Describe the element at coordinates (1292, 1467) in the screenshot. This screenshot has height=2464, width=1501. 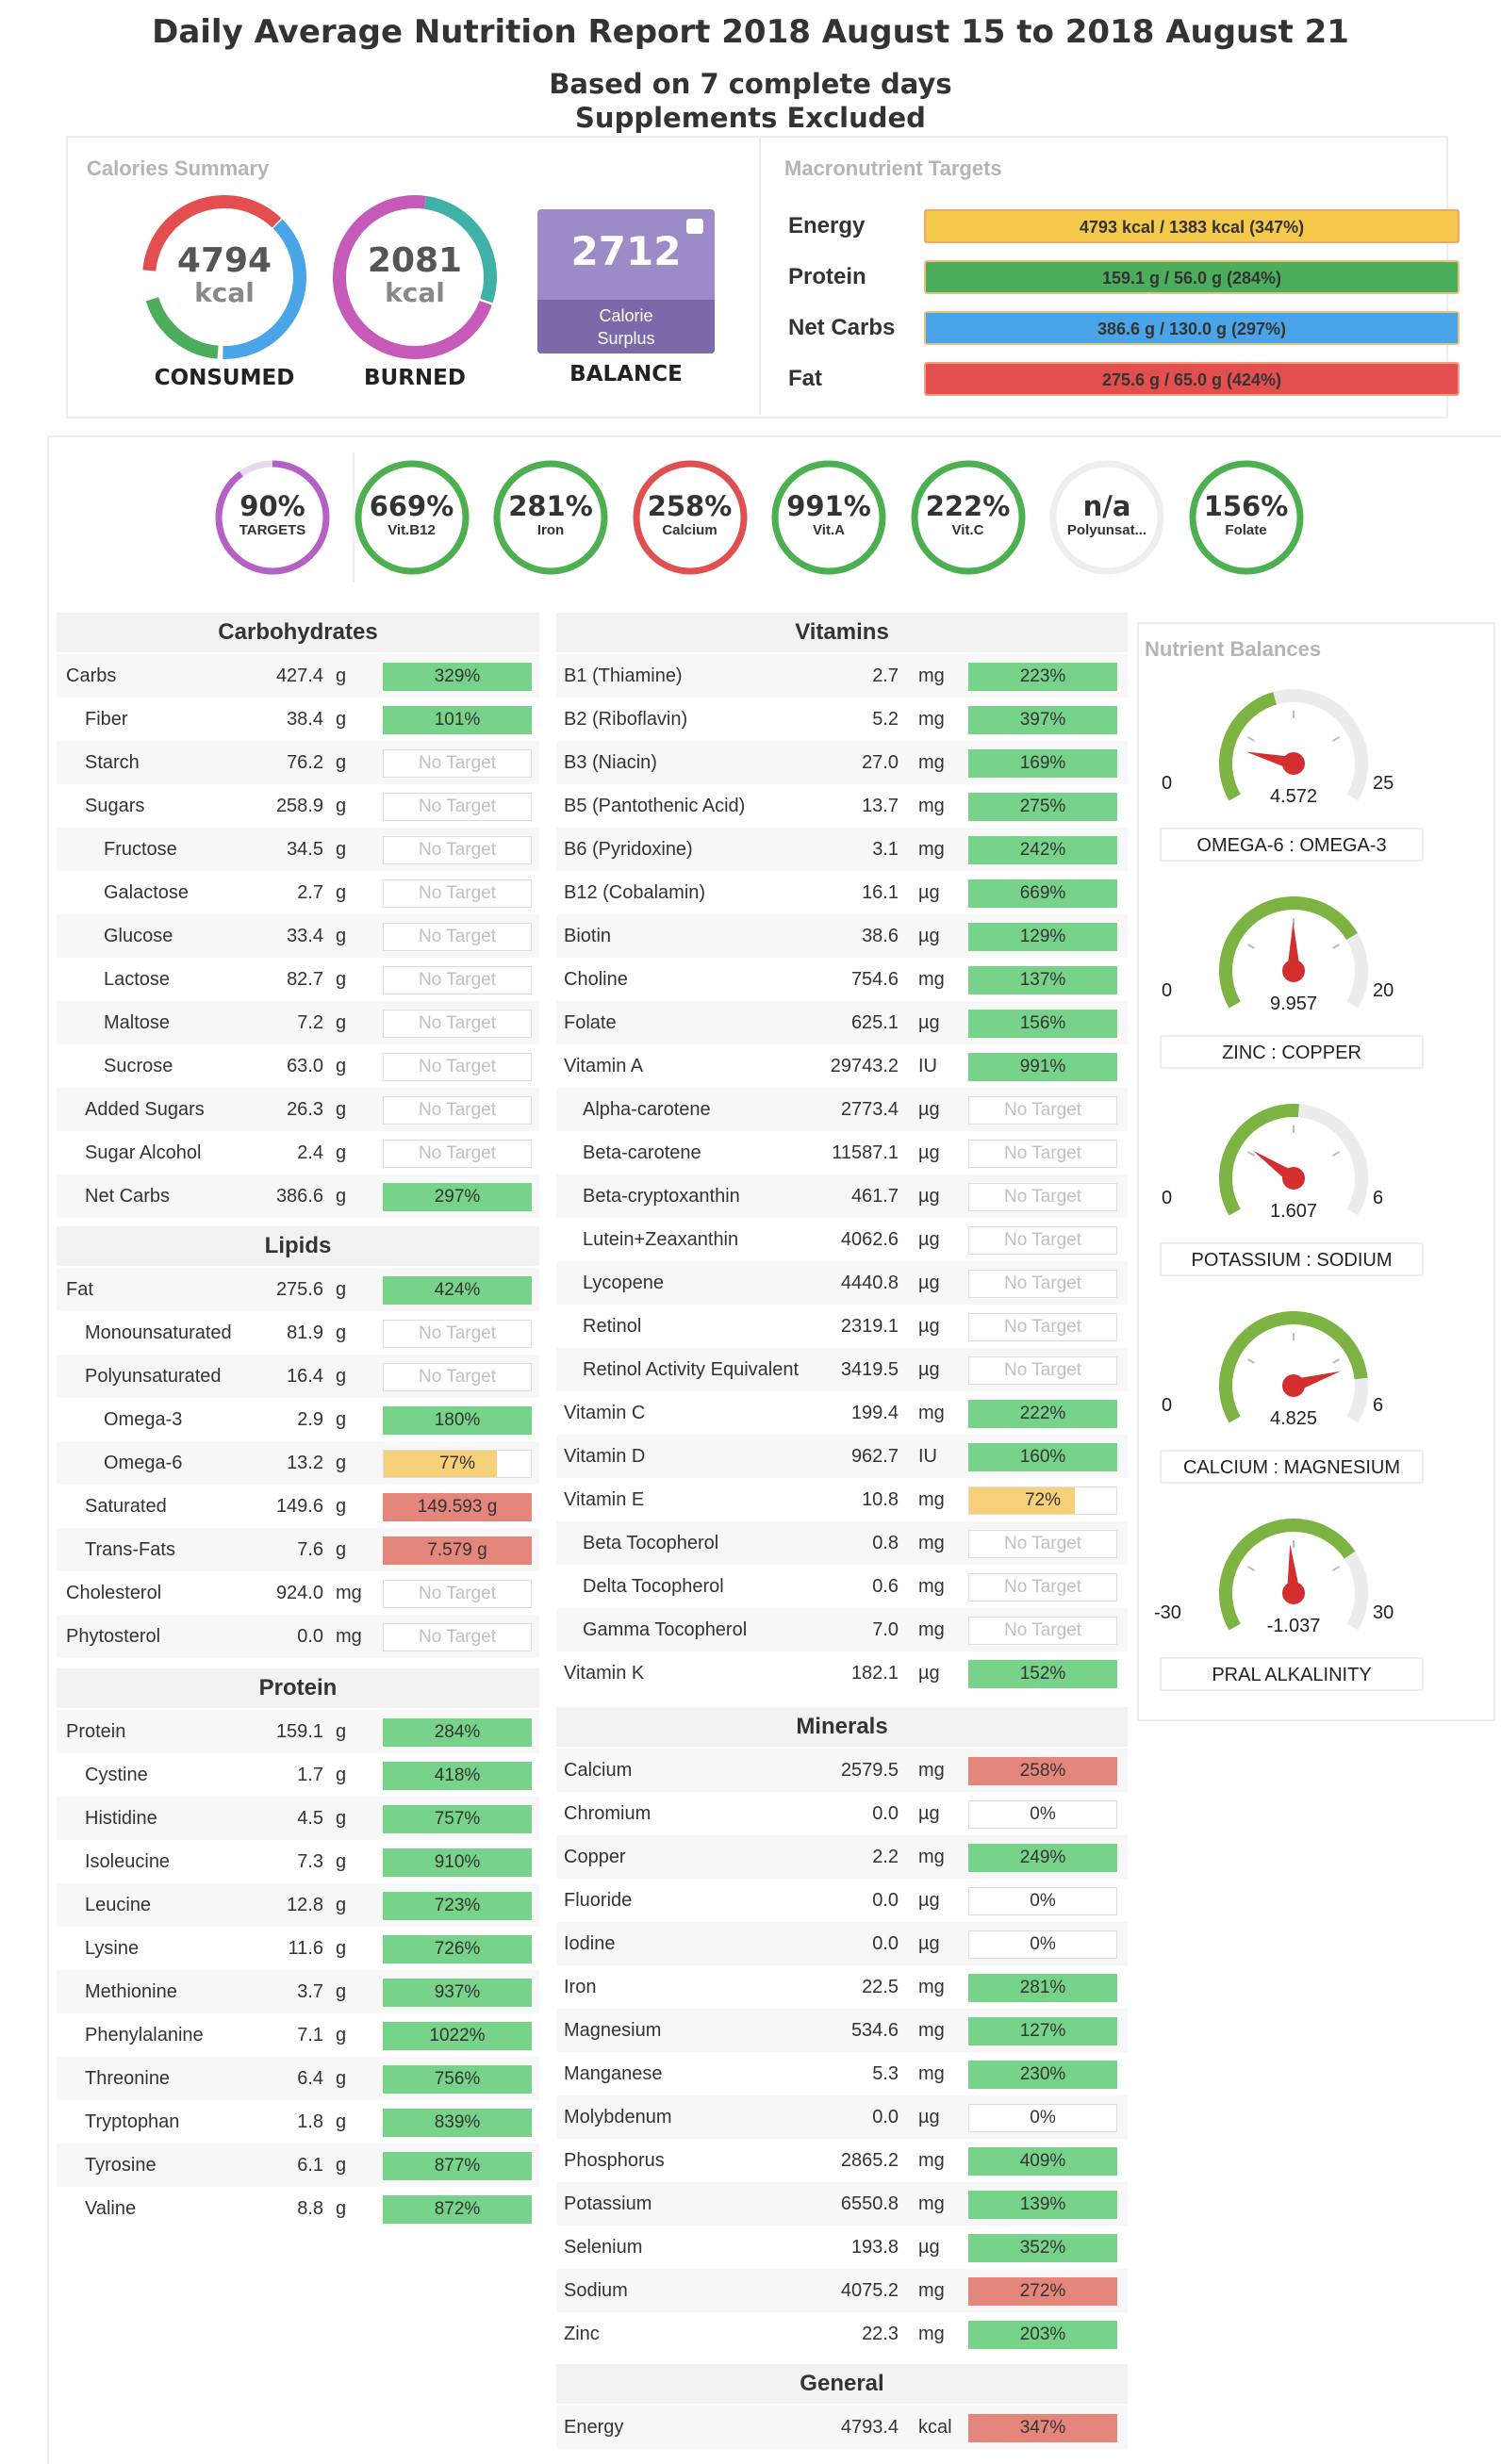
I see `gauge-label-calcium-magnesium: CALCIUM : MAGNESIUM` at that location.